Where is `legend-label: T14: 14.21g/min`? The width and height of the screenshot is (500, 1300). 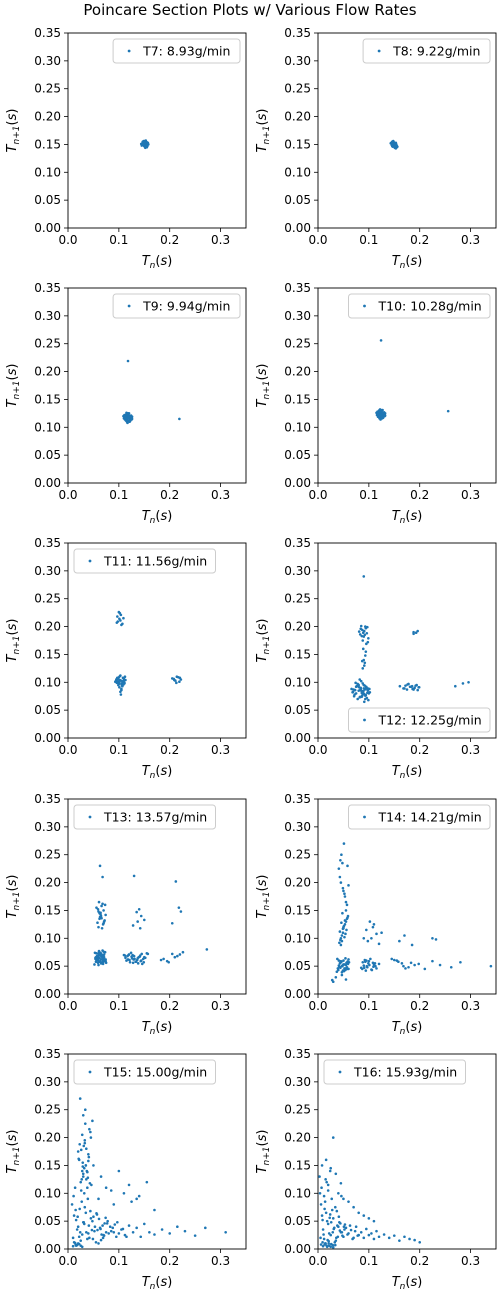 legend-label: T14: 14.21g/min is located at coordinates (430, 817).